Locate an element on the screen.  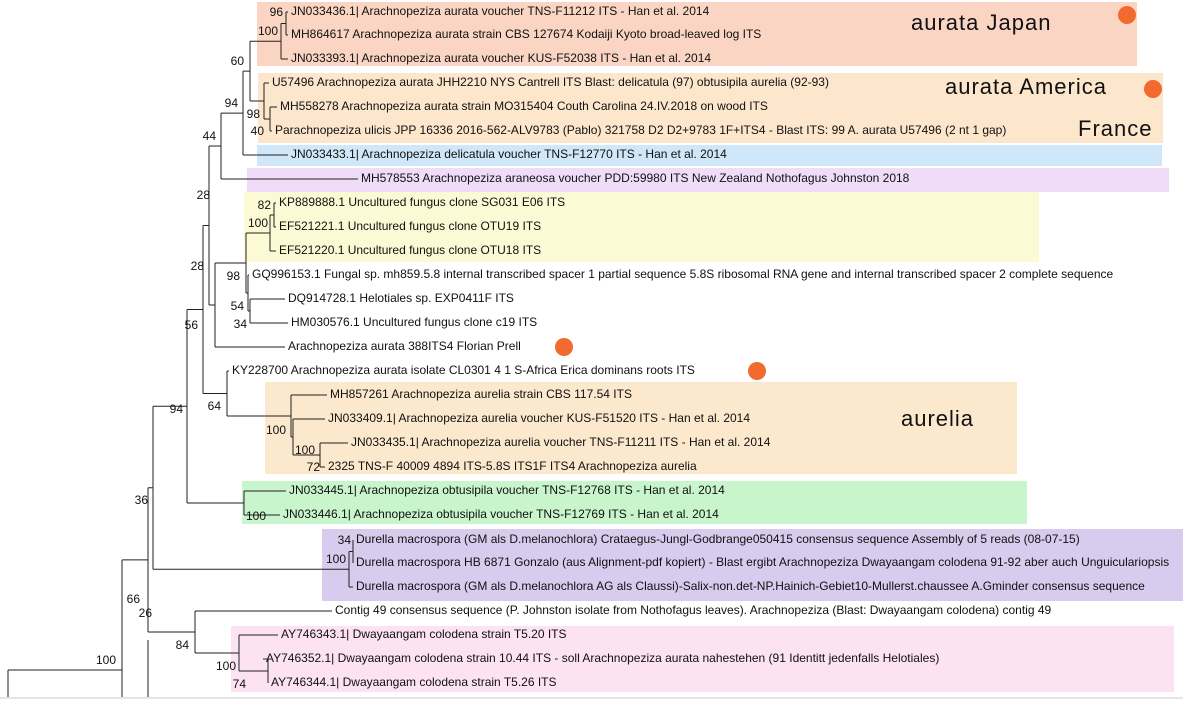
group-label: France is located at coordinates (1115, 128).